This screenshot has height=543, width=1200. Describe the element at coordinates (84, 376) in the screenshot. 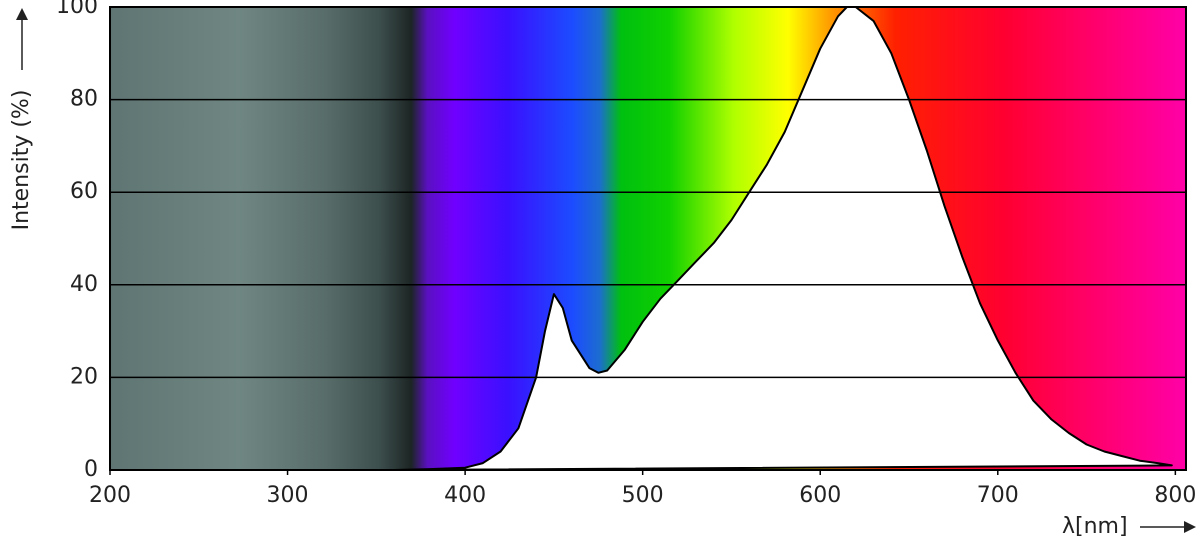

I see `y-tick-label: 20` at that location.